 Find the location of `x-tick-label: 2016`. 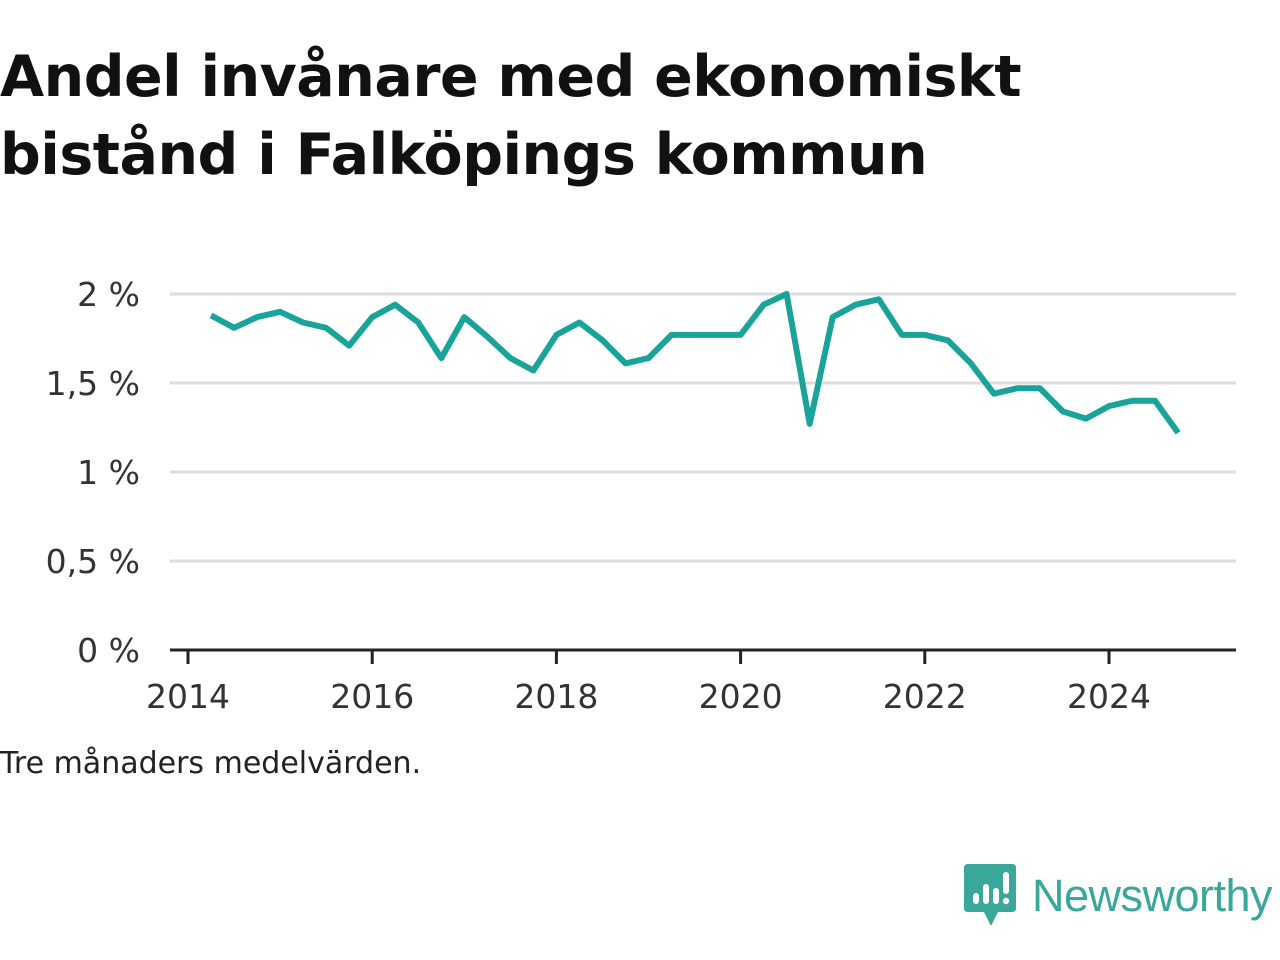

x-tick-label: 2016 is located at coordinates (372, 696).